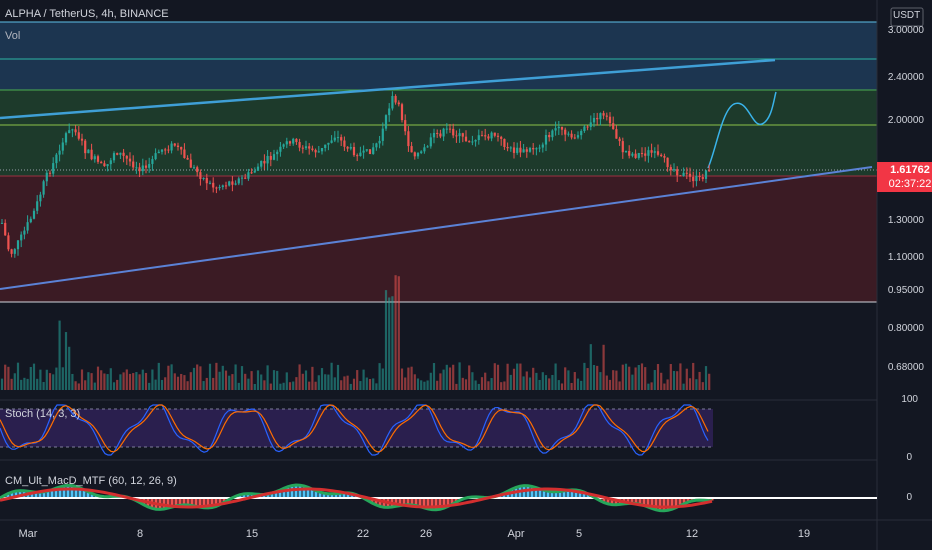 This screenshot has height=550, width=932. I want to click on price-axis-label: 2.40000, so click(905, 77).